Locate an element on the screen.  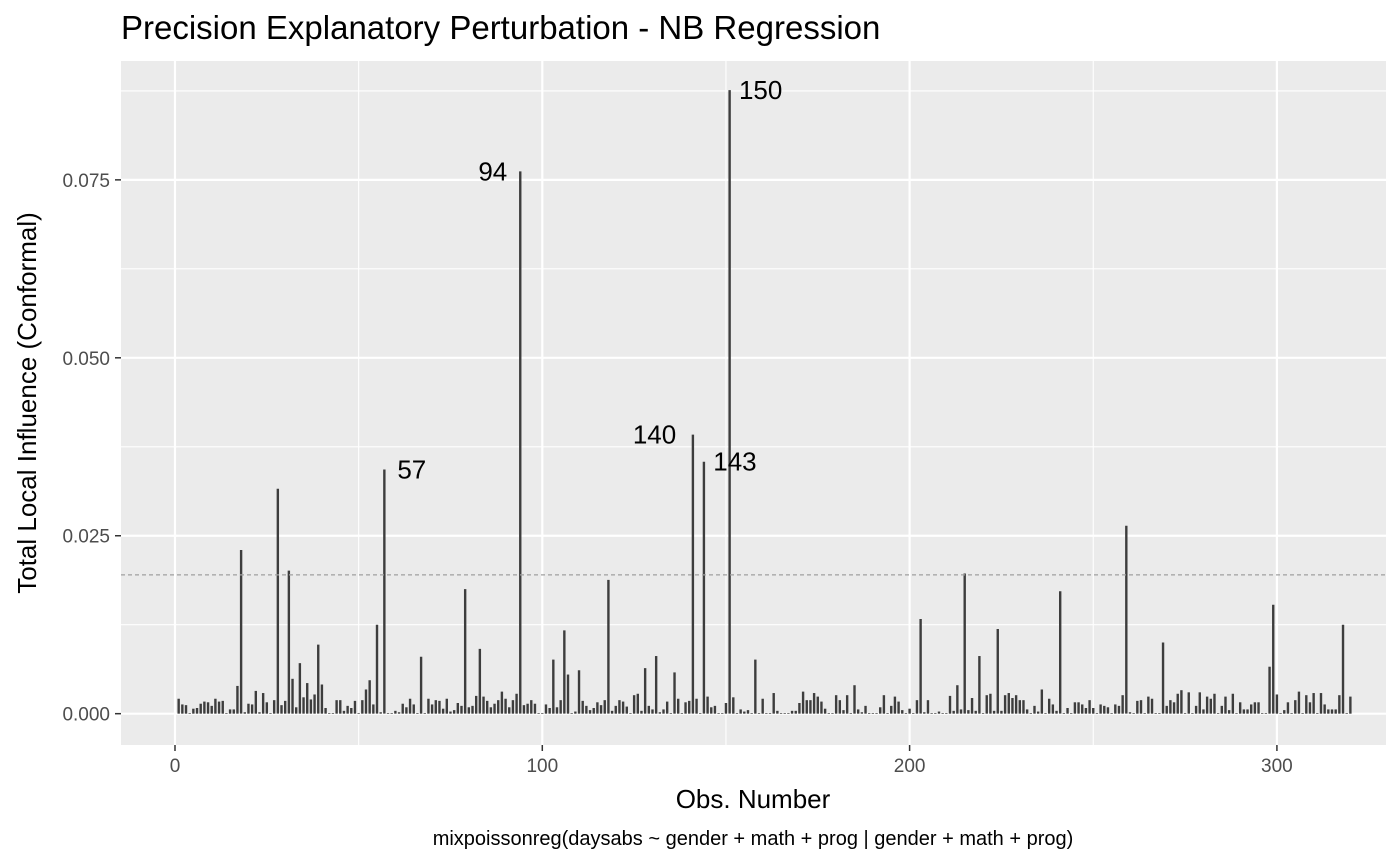
x-tick-label: 0 is located at coordinates (175, 766).